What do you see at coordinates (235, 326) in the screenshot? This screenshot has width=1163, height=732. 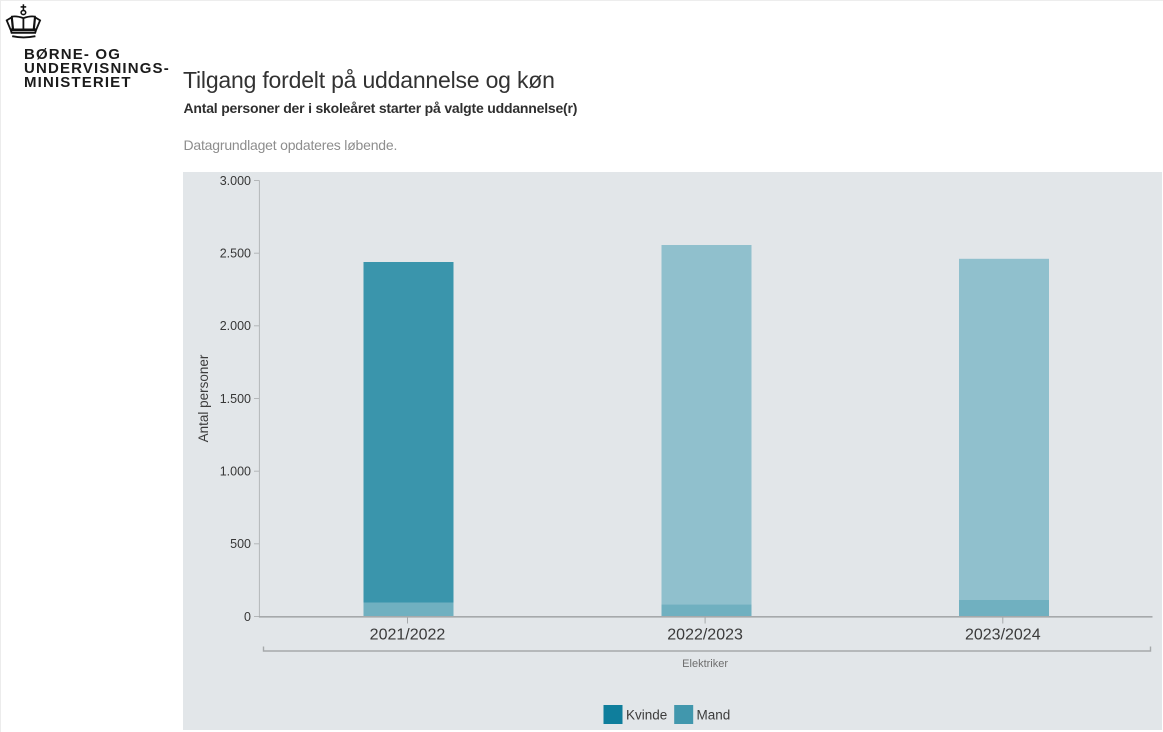 I see `svg-text: 2.000` at bounding box center [235, 326].